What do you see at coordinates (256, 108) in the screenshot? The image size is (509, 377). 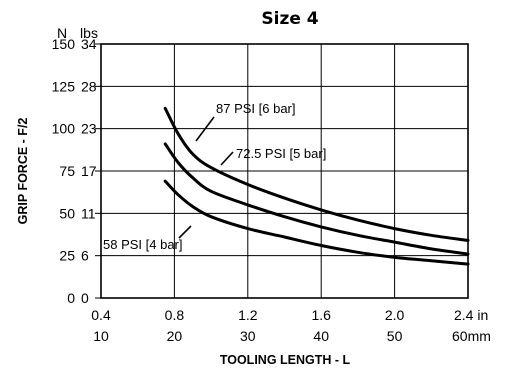 I see `series-label-87-psi: 87 PSI [6 bar]` at bounding box center [256, 108].